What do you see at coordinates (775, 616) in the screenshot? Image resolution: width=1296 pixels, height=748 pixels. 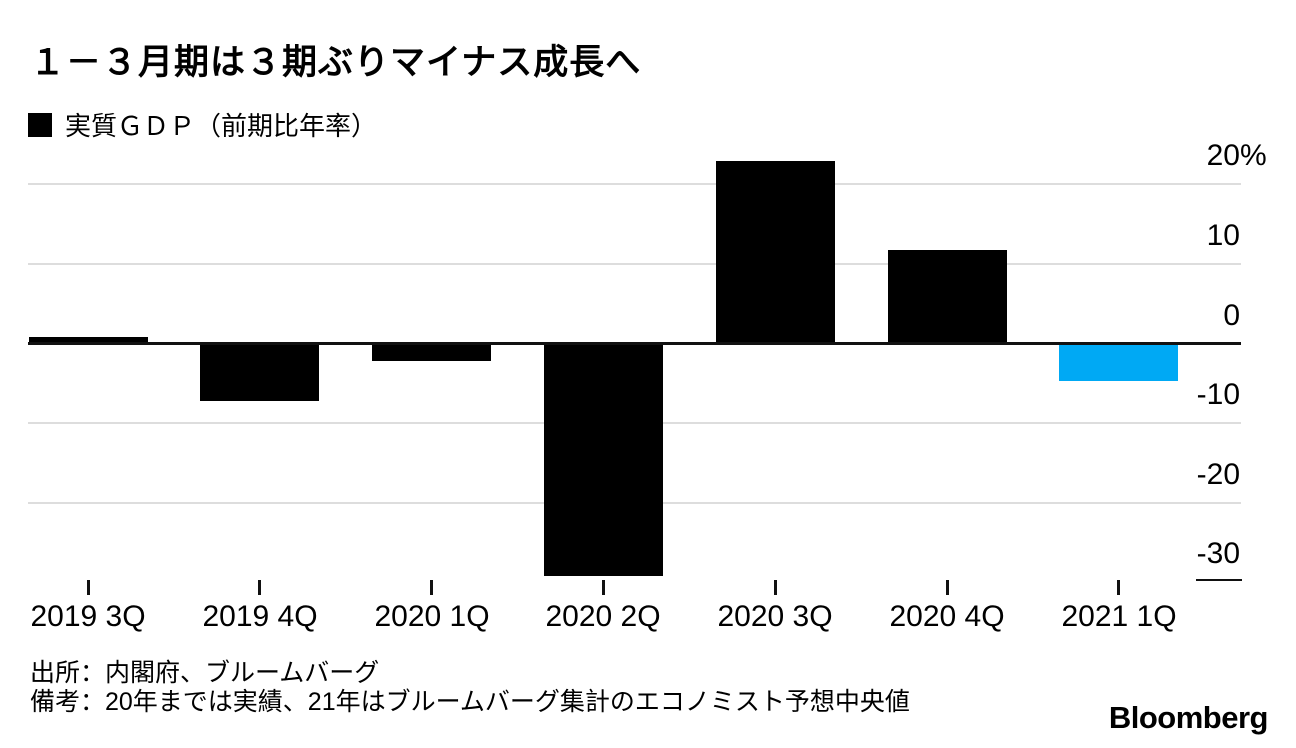 I see `x-axis-label-2020-3q: 2020 3Q` at bounding box center [775, 616].